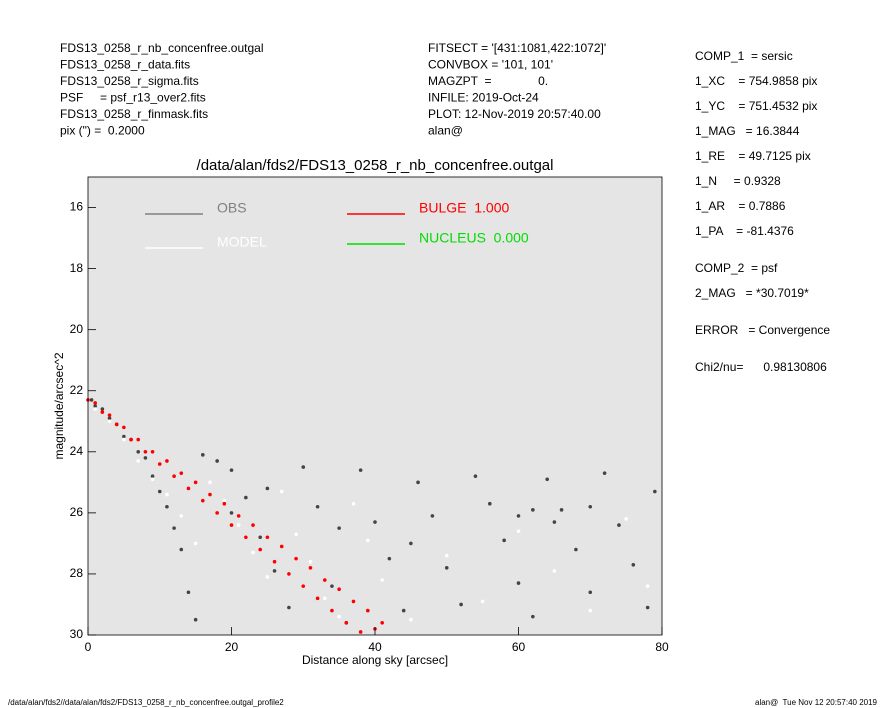 The height and width of the screenshot is (708, 885). I want to click on y-tick-label: 20, so click(77, 329).